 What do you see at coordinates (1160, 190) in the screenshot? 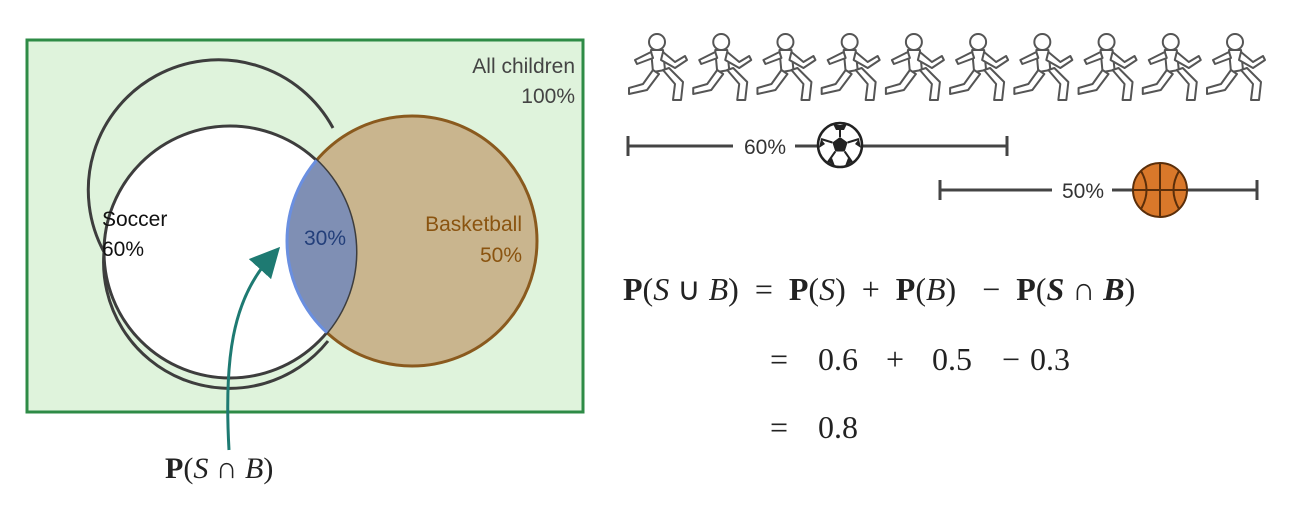
I see `basketball-icon` at bounding box center [1160, 190].